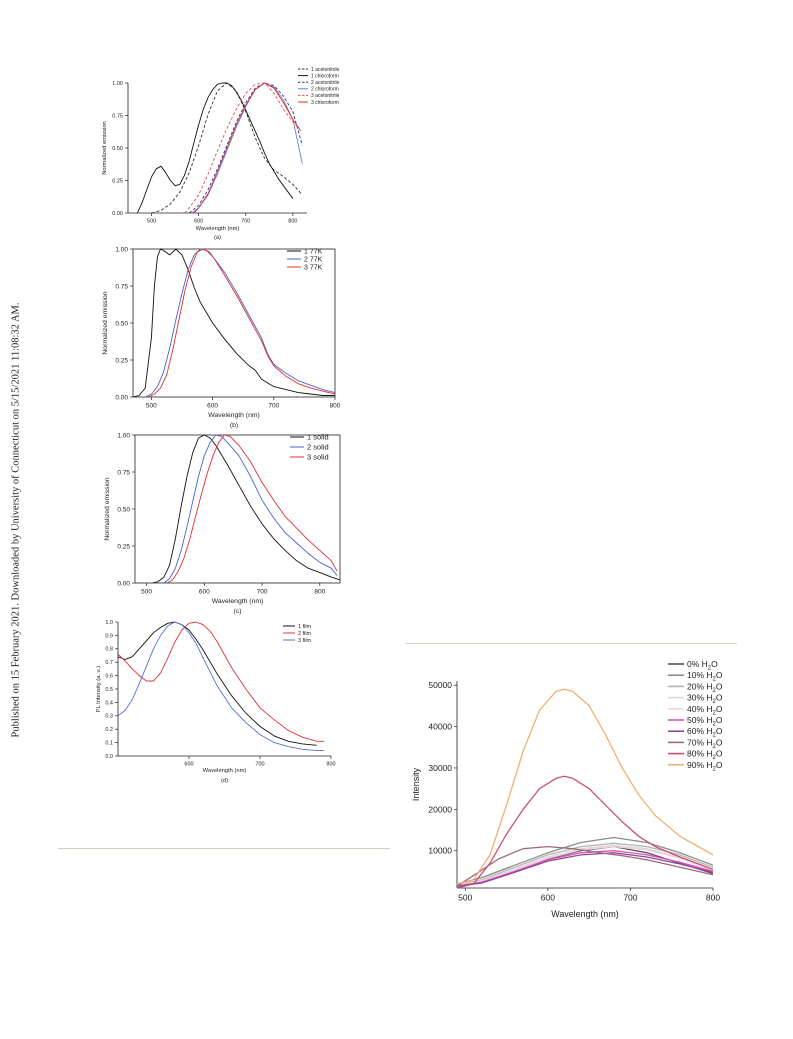 This screenshot has width=793, height=1039. I want to click on legend-label: 3 chloroform, so click(325, 103).